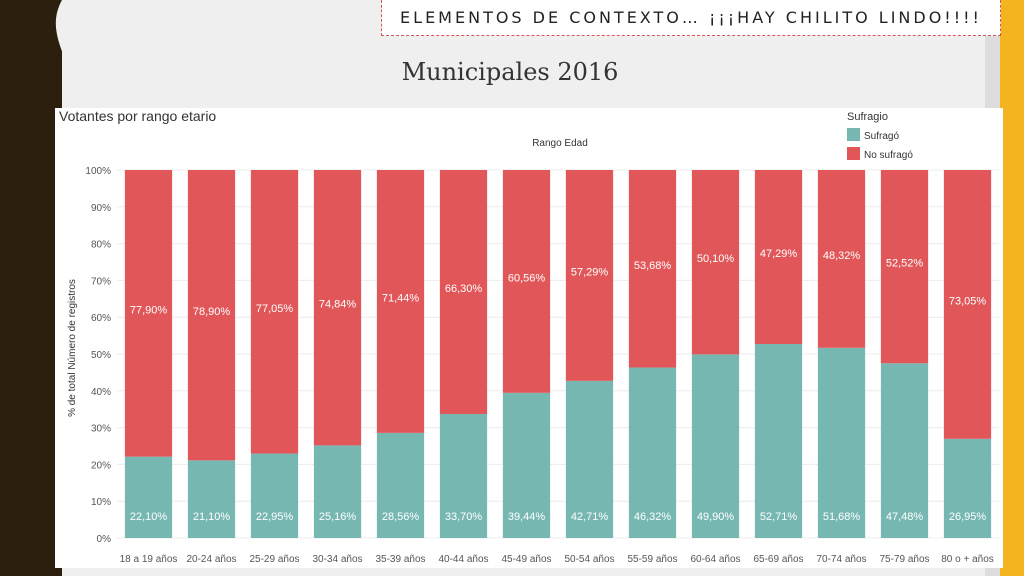 Image resolution: width=1024 pixels, height=576 pixels. I want to click on column-header: Rango Edad, so click(560, 143).